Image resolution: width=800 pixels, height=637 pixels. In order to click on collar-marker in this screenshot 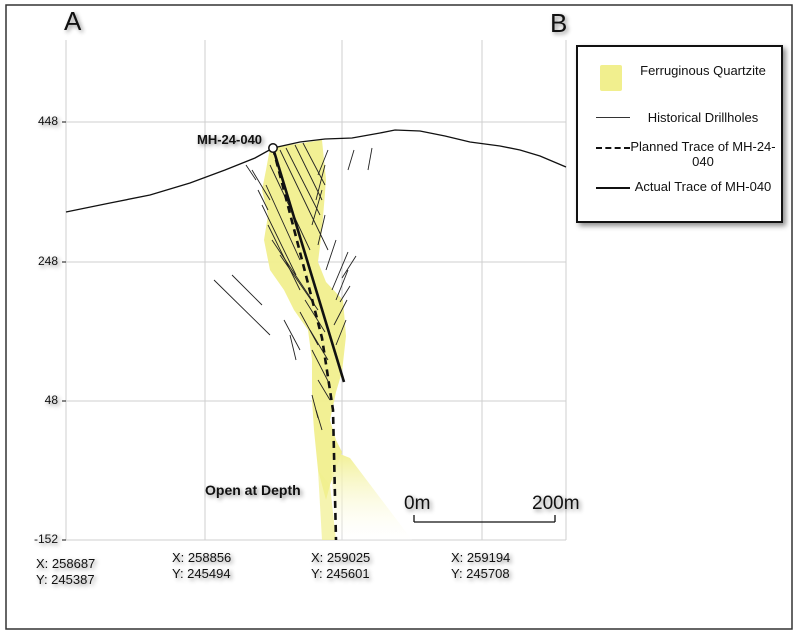, I will do `click(273, 148)`.